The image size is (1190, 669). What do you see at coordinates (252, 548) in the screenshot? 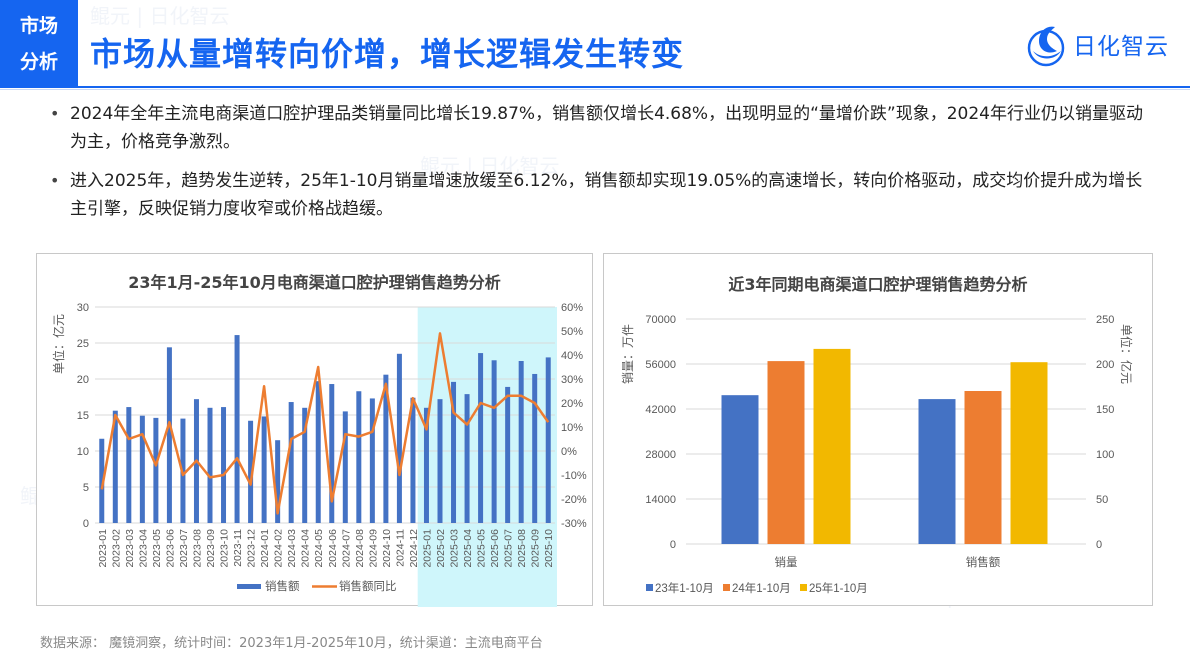
I see `svg-text: 2023-12` at bounding box center [252, 548].